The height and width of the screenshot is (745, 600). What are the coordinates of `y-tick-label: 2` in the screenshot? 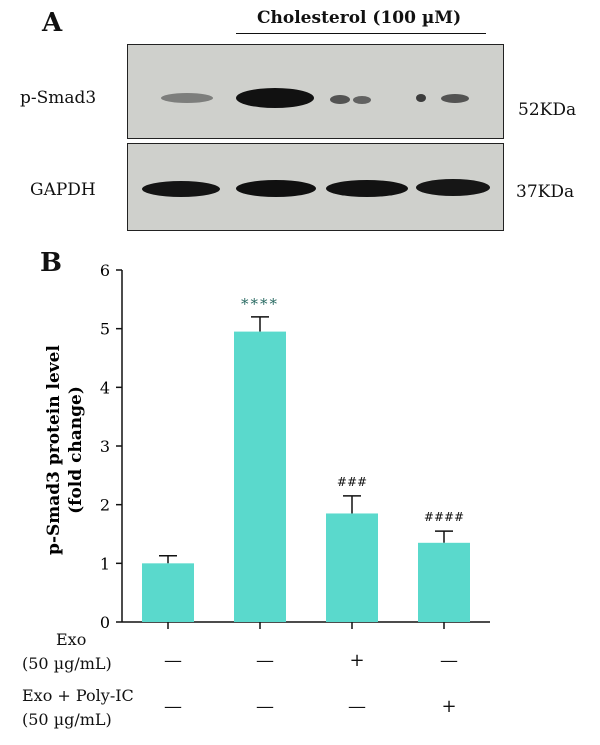 It's located at (105, 505).